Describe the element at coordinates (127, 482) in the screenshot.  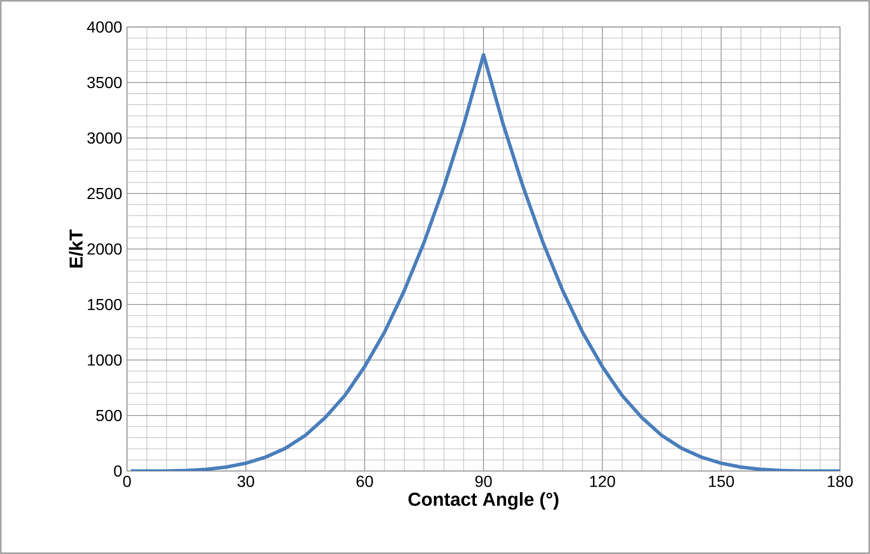
I see `x-tick-label: 0` at that location.